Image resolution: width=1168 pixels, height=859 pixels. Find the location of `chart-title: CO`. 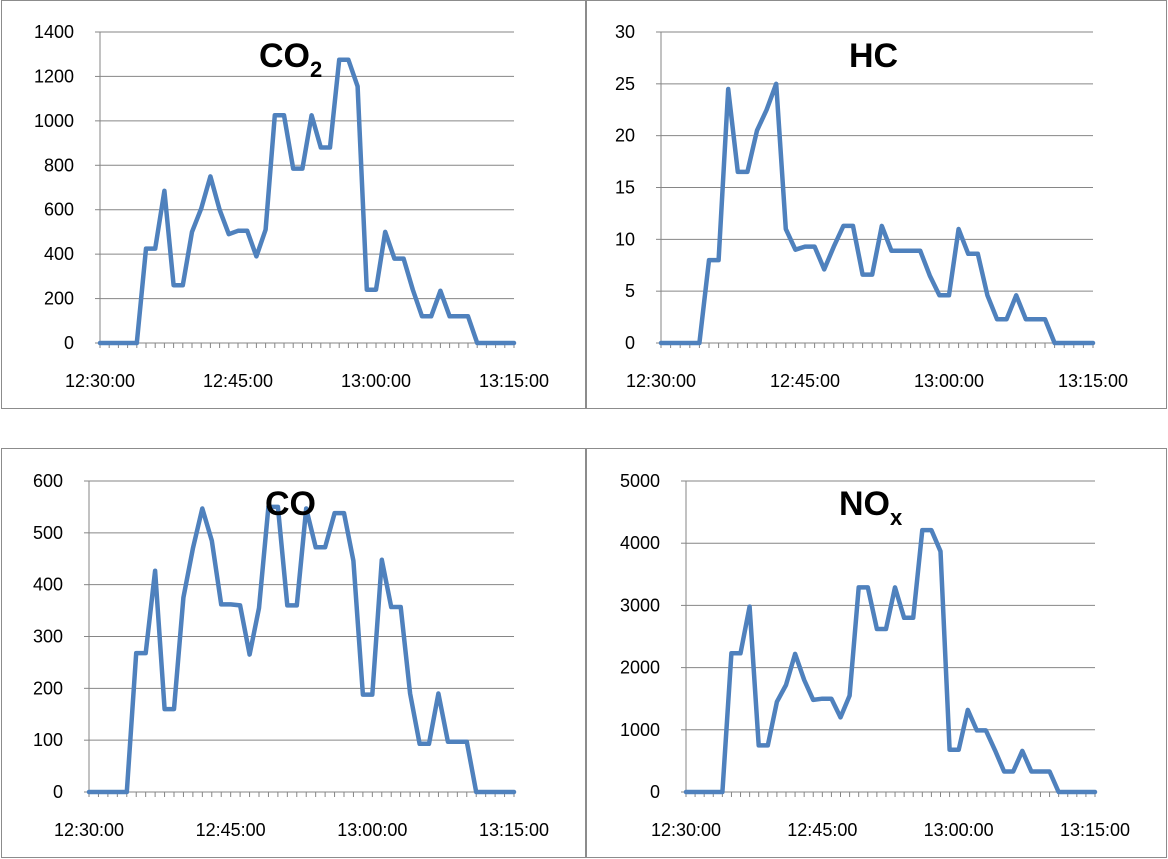

chart-title: CO is located at coordinates (290, 504).